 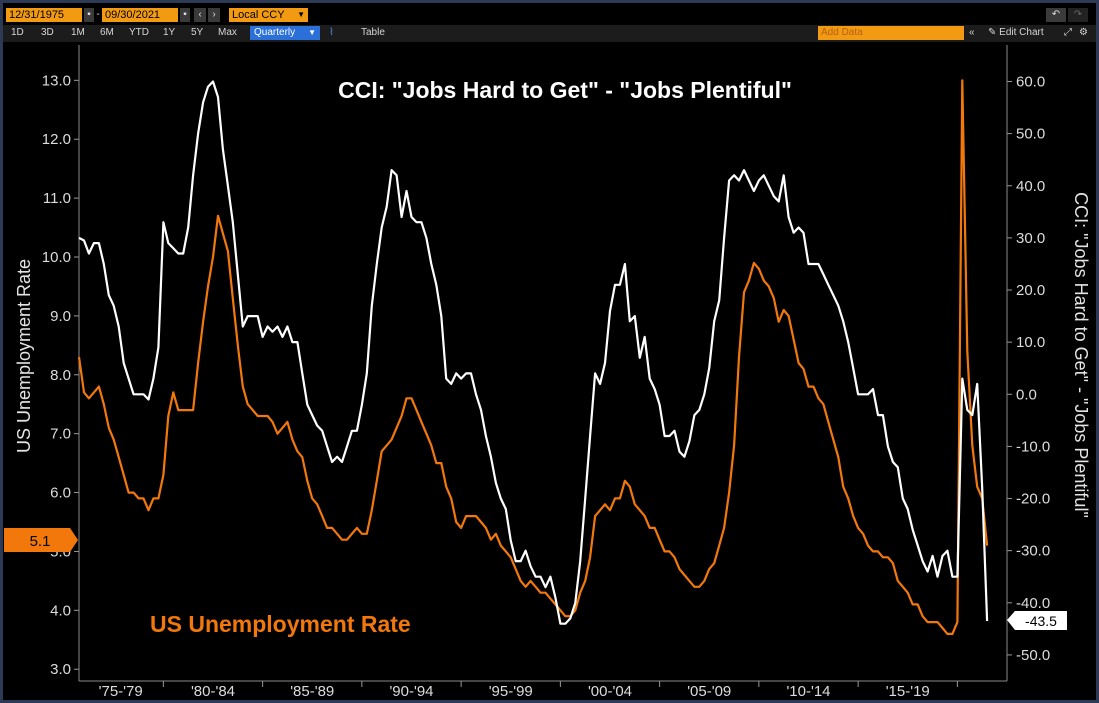 What do you see at coordinates (1033, 446) in the screenshot?
I see `right-tick-label: -10.0` at bounding box center [1033, 446].